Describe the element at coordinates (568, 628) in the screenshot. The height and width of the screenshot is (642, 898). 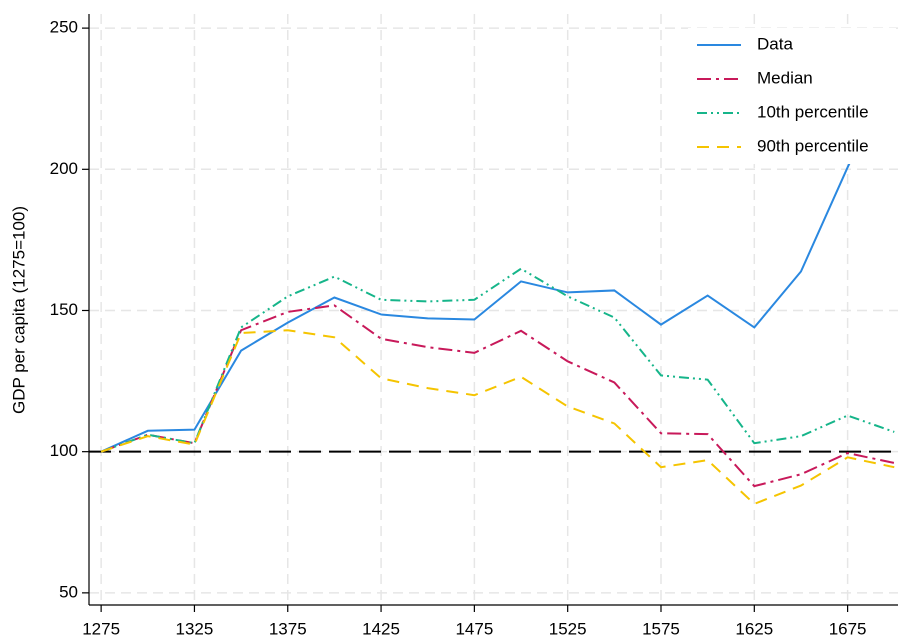
I see `x-tick-label: 1525` at that location.